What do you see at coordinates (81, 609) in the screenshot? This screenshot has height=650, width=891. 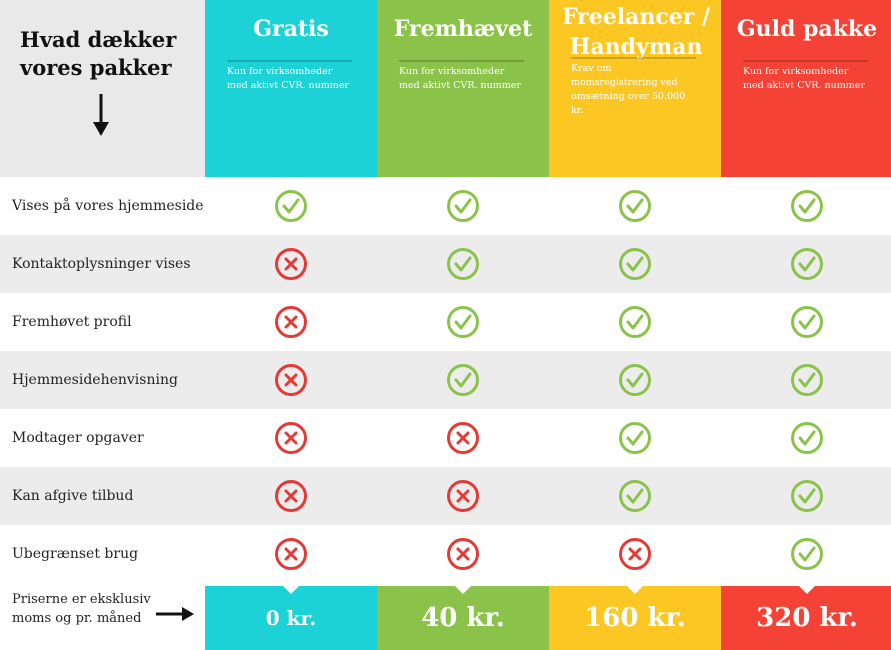 I see `price-note: Priserne er eksklusiv moms og pr. måned` at bounding box center [81, 609].